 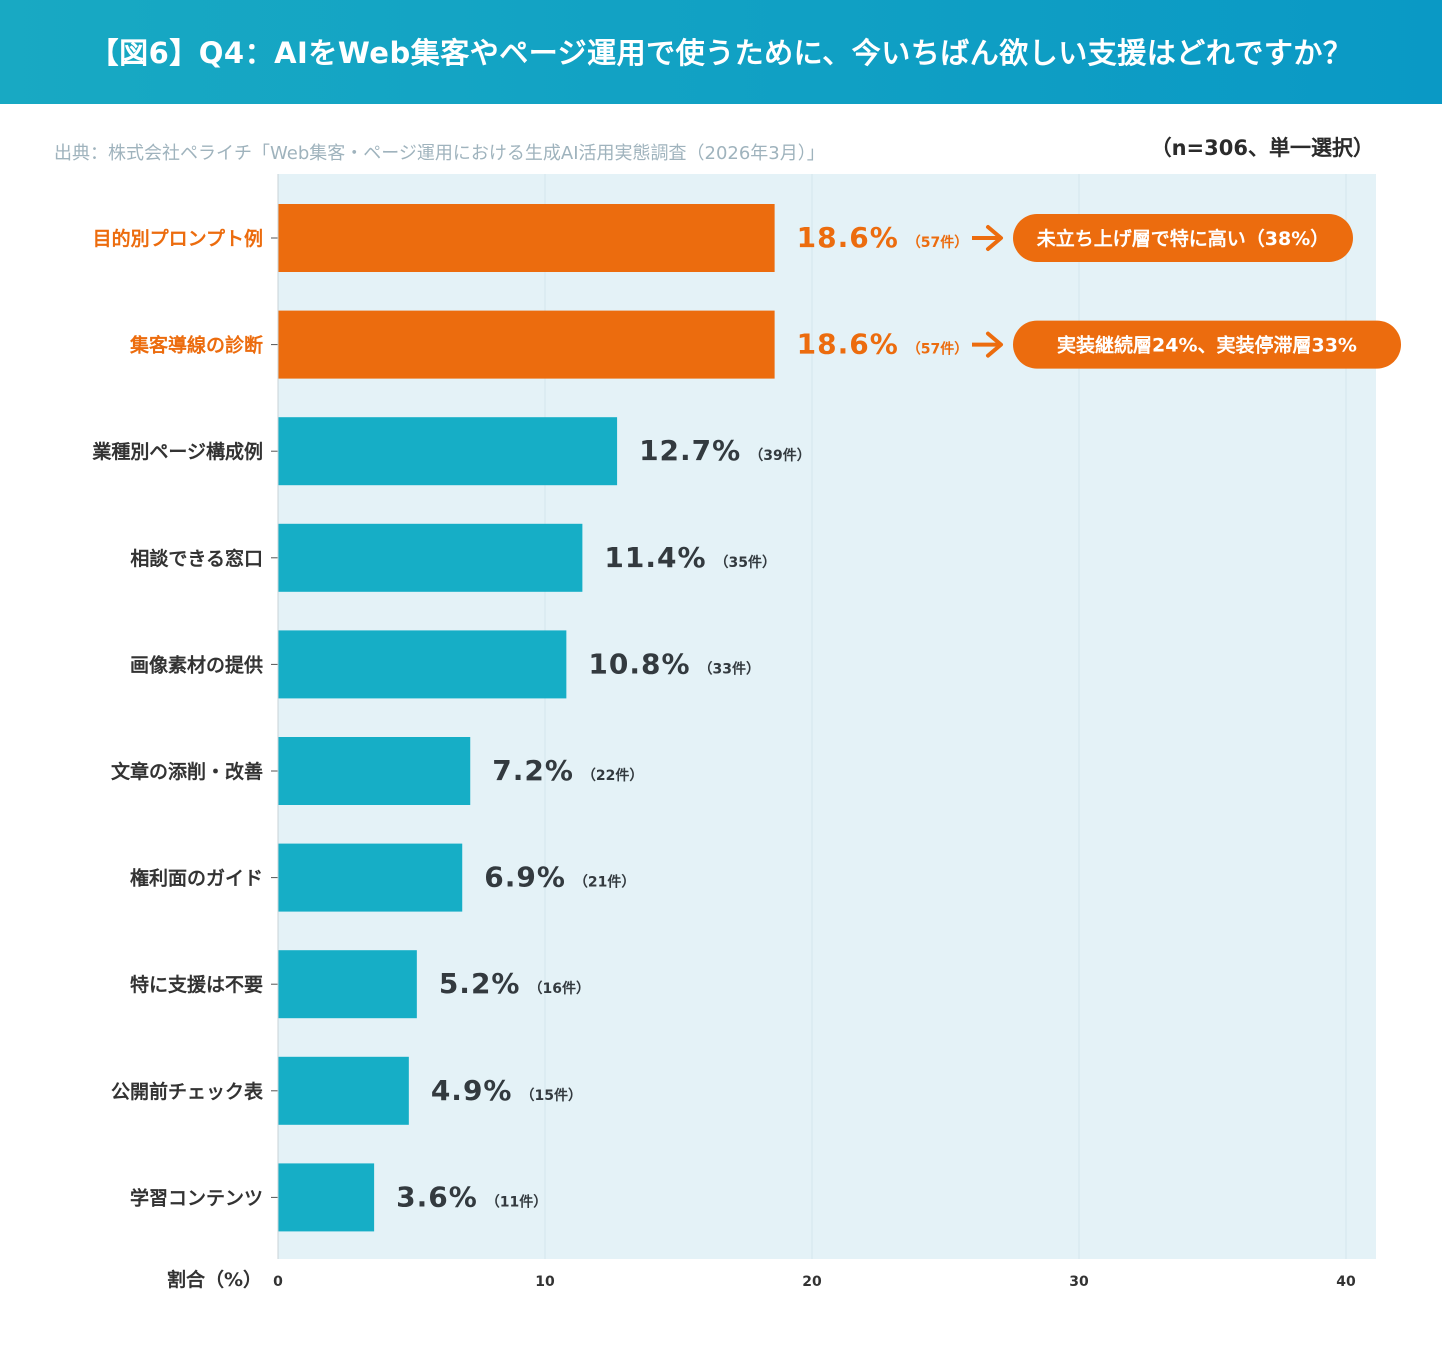 What do you see at coordinates (196, 878) in the screenshot?
I see `category-label: 権利面のガイド` at bounding box center [196, 878].